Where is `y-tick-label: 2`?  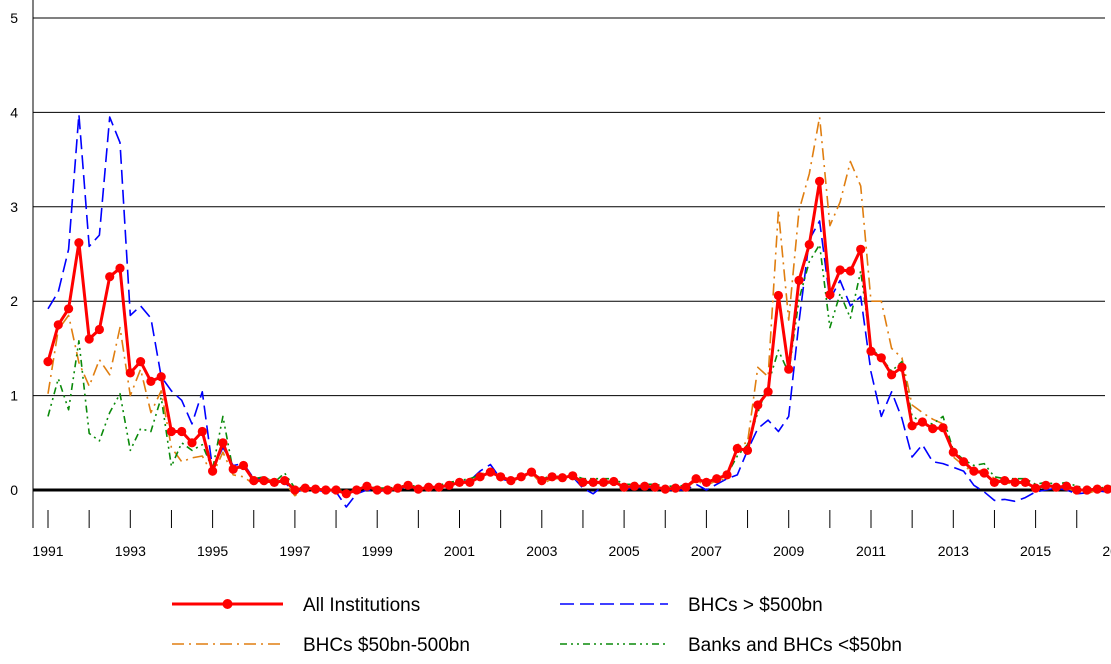 y-tick-label: 2 is located at coordinates (14, 301).